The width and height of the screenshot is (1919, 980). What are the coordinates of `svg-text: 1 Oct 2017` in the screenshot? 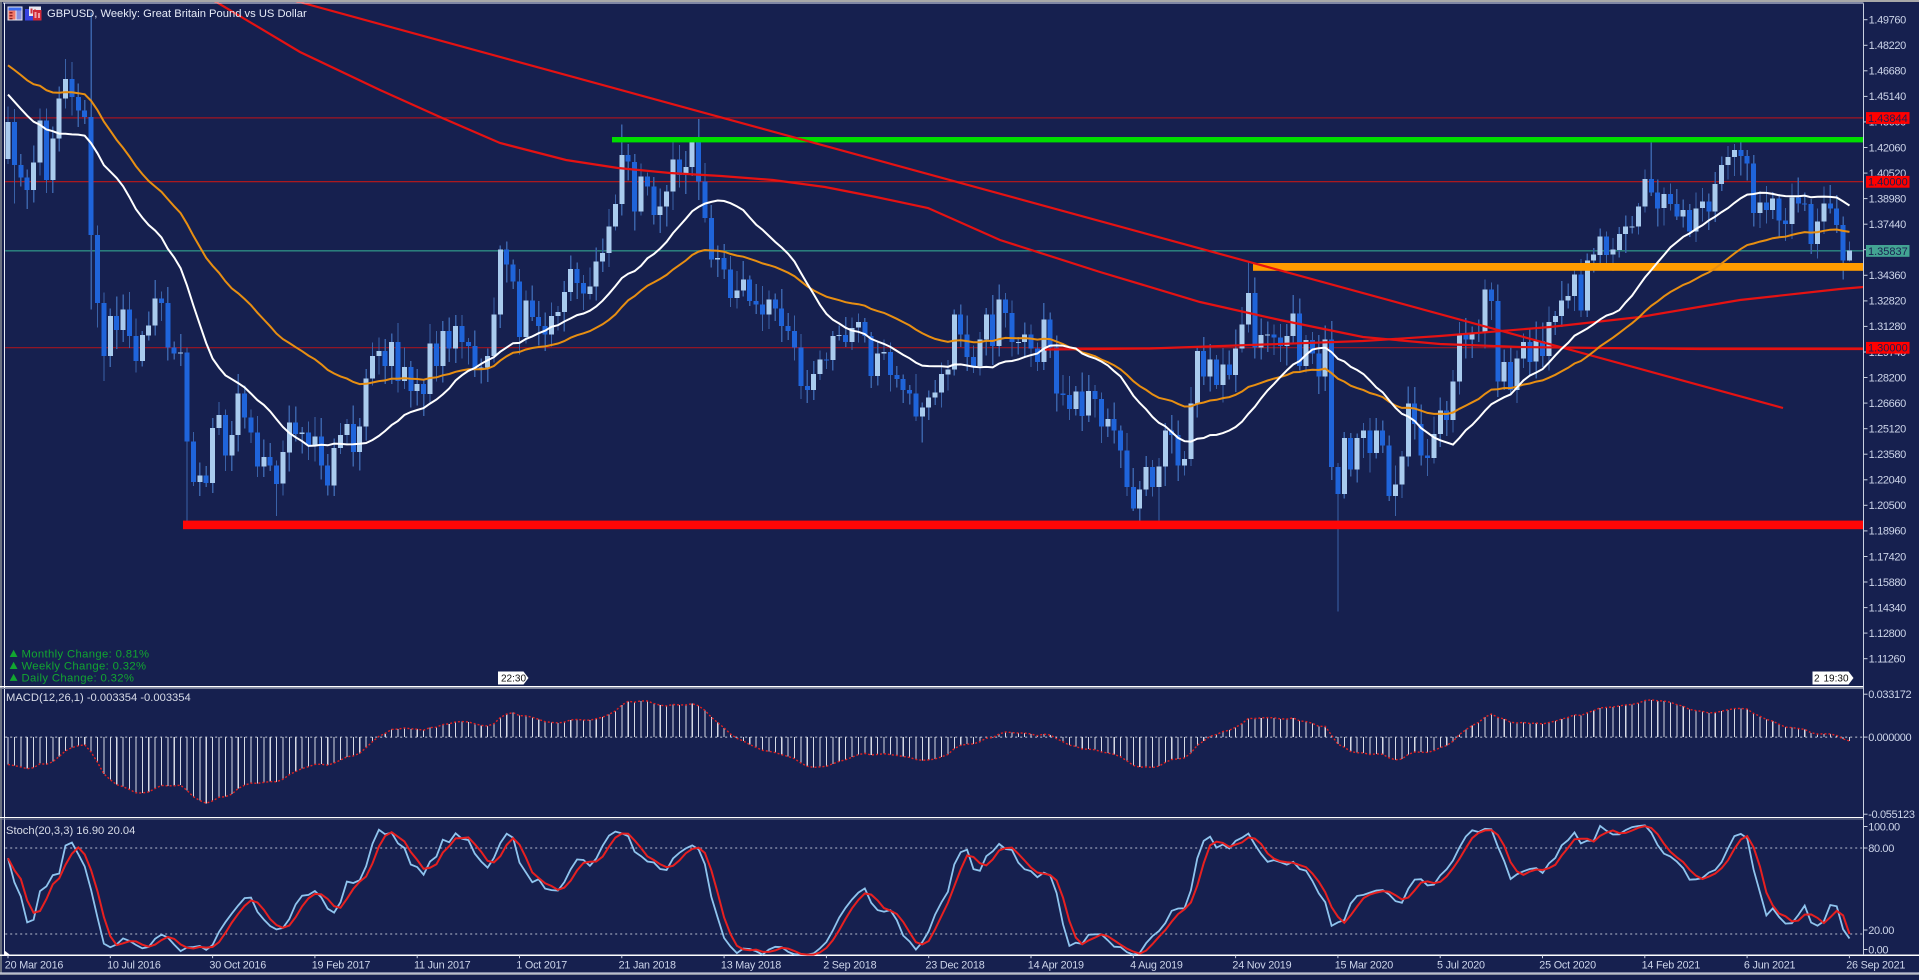 It's located at (541, 966).